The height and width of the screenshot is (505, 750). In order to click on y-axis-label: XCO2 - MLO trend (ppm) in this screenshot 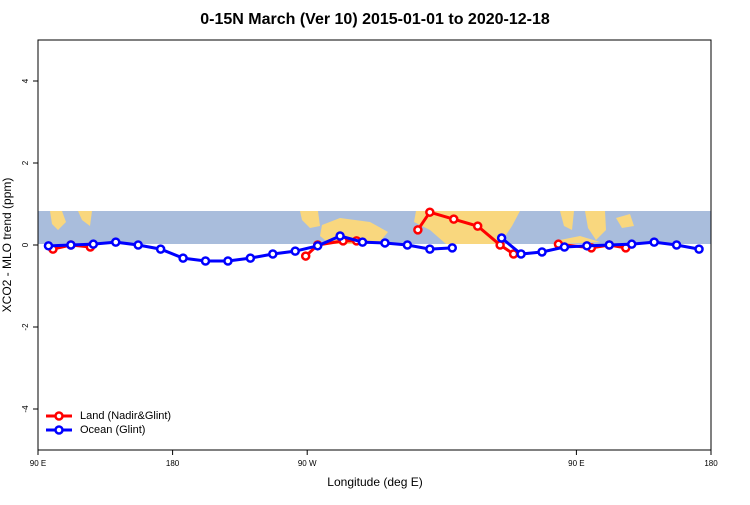, I will do `click(7, 245)`.